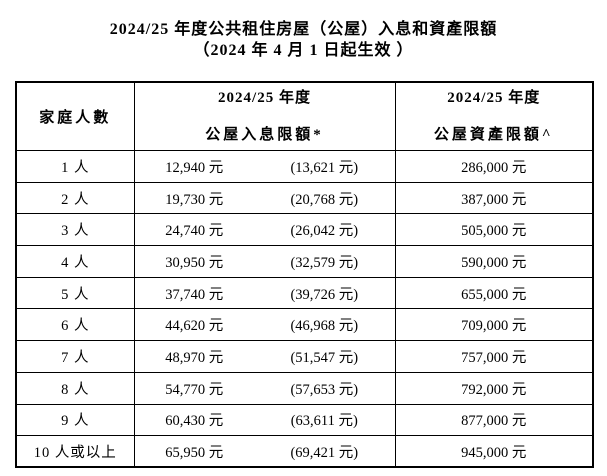 The width and height of the screenshot is (607, 476). I want to click on income-limit-alt-value: (63,611 元), so click(324, 421).